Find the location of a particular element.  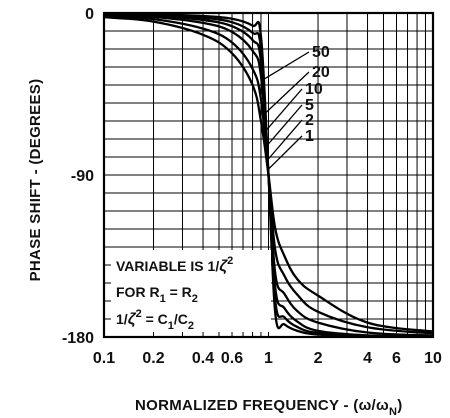

y-tick-label: 0 is located at coordinates (89, 14).